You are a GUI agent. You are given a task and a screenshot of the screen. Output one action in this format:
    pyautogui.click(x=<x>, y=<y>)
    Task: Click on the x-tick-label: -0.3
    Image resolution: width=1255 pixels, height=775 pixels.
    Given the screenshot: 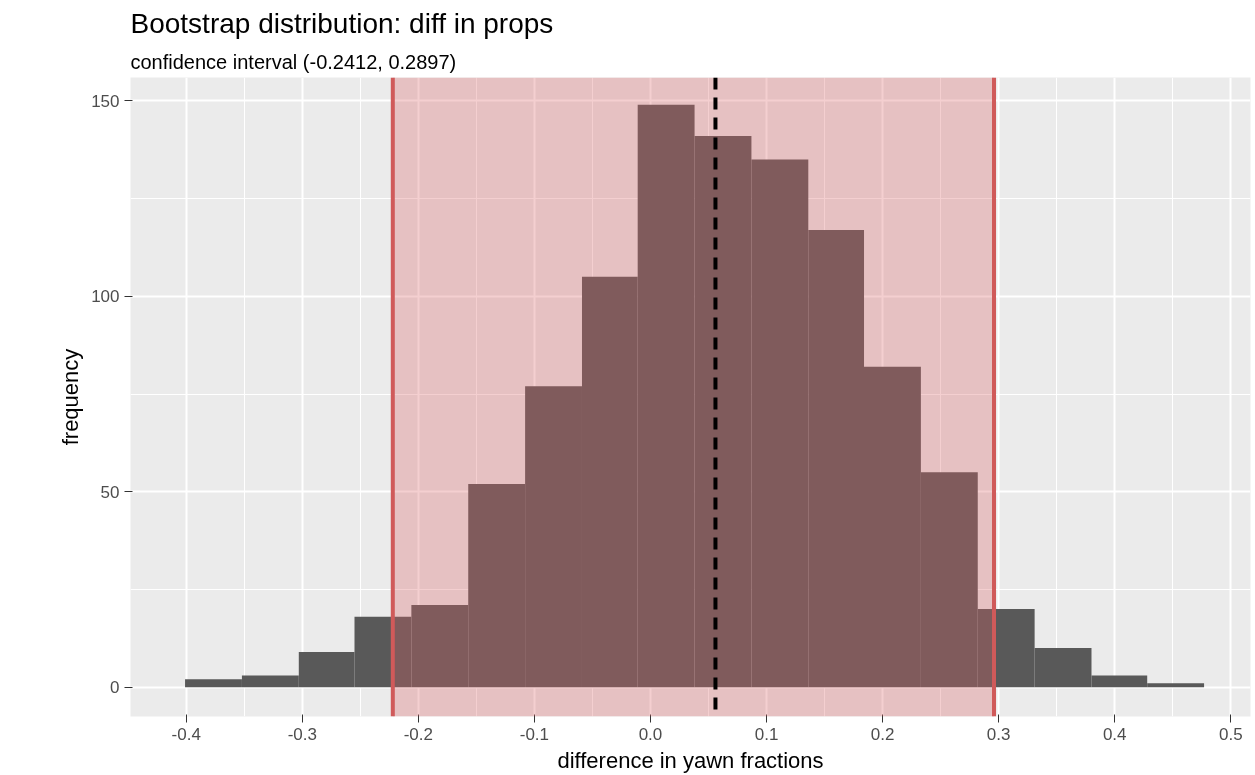 What is the action you would take?
    pyautogui.click(x=302, y=734)
    